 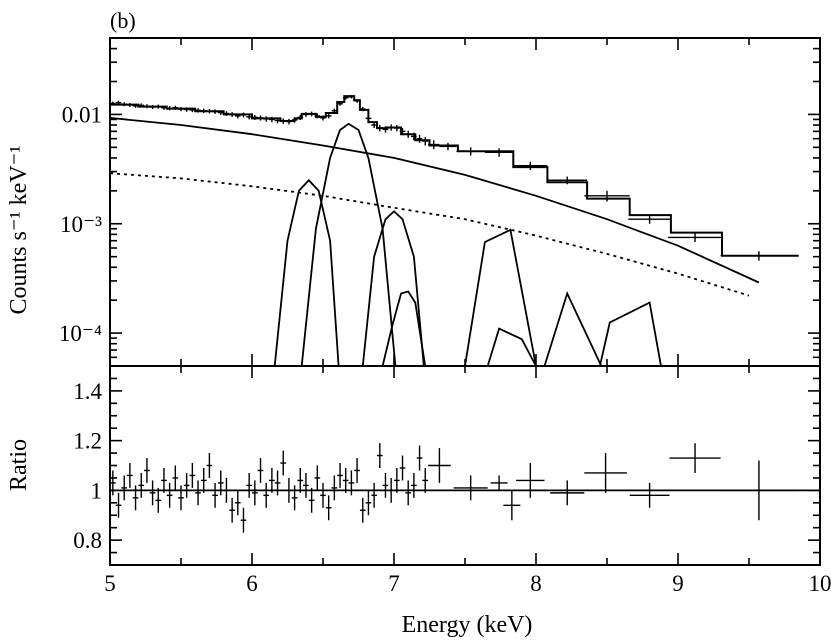 What do you see at coordinates (110, 583) in the screenshot?
I see `x-tick-label: 5` at bounding box center [110, 583].